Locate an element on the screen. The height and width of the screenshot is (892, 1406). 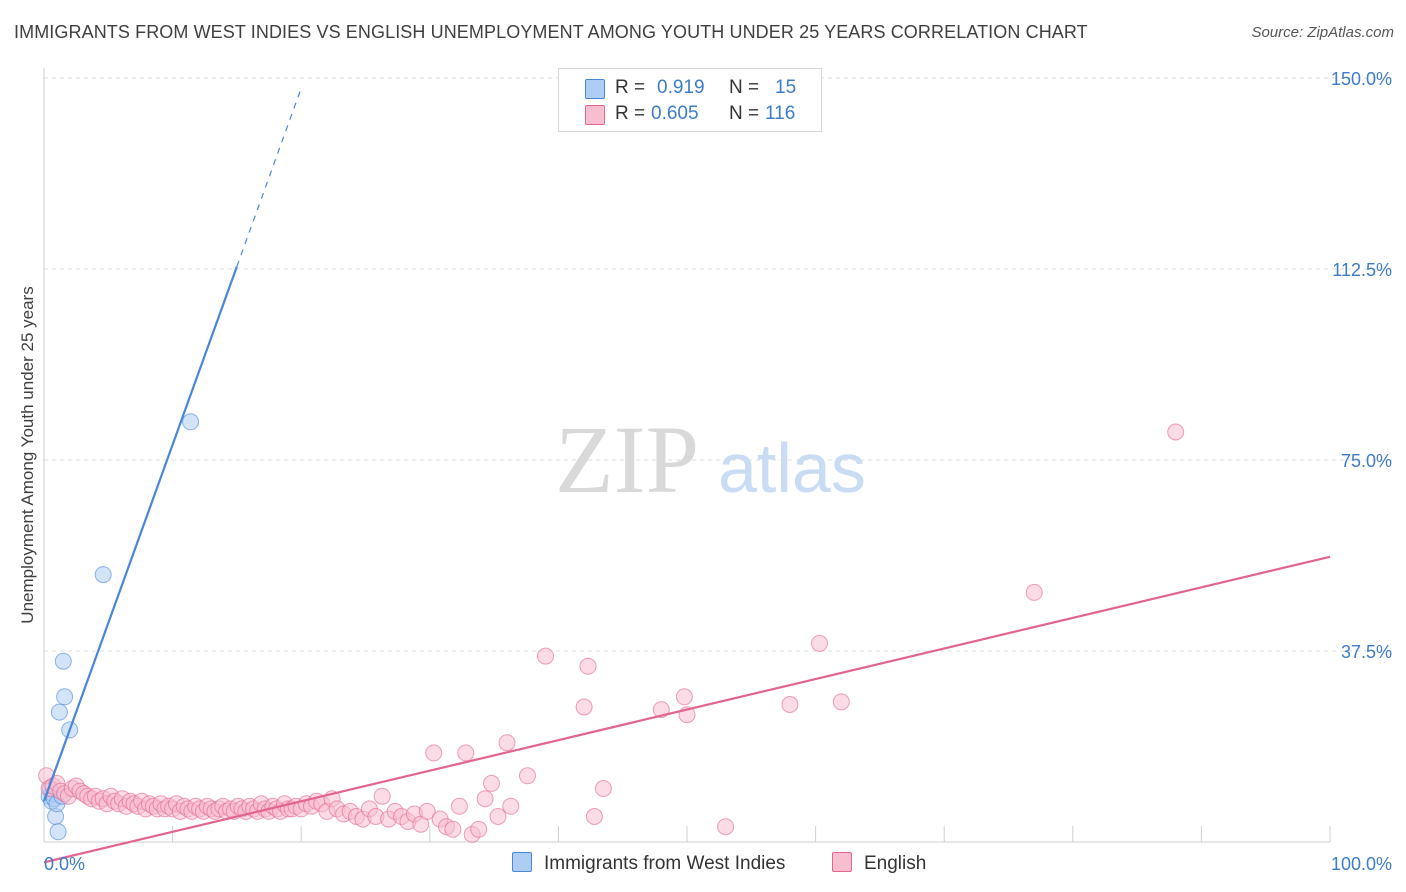
y-tick-label: 37.5% is located at coordinates (1366, 652).